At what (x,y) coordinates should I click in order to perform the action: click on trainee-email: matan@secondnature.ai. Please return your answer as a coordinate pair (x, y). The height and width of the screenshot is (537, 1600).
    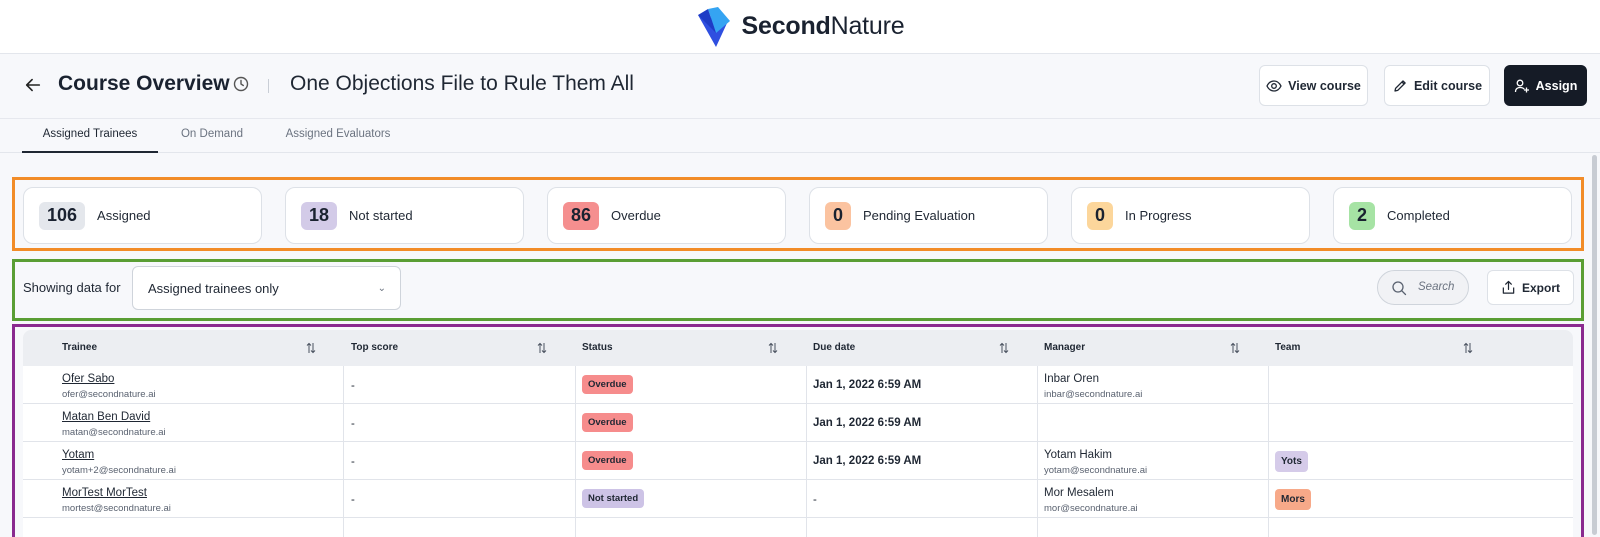
    Looking at the image, I should click on (114, 432).